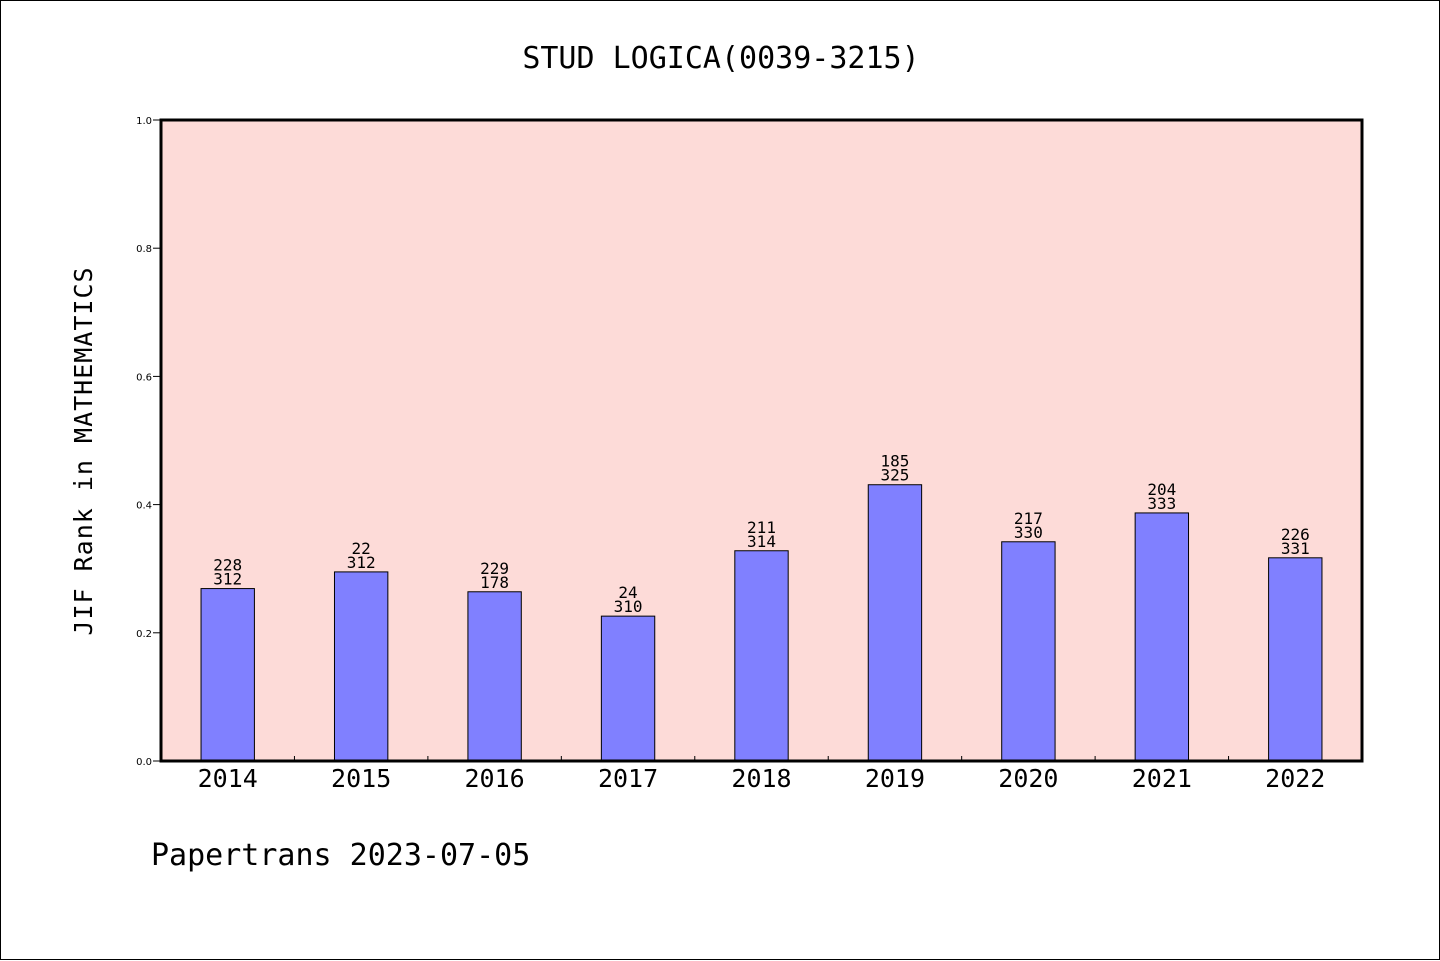  I want to click on bar-rank-label: 22, so click(361, 548).